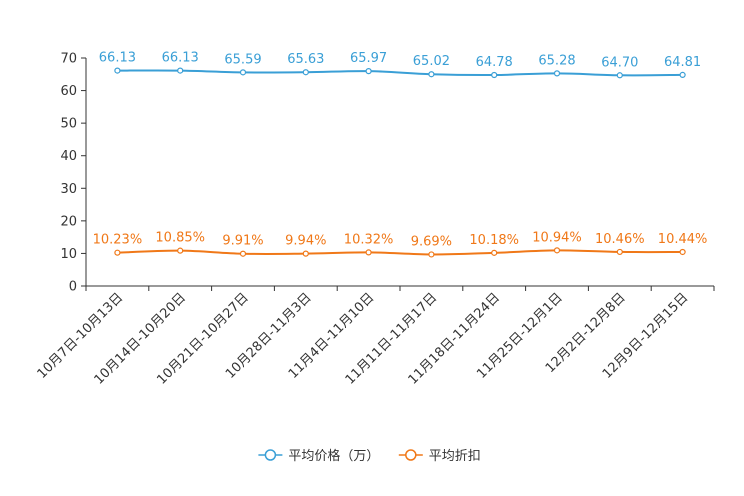 Image resolution: width=744 pixels, height=496 pixels. I want to click on data-label: 10.46%, so click(620, 239).